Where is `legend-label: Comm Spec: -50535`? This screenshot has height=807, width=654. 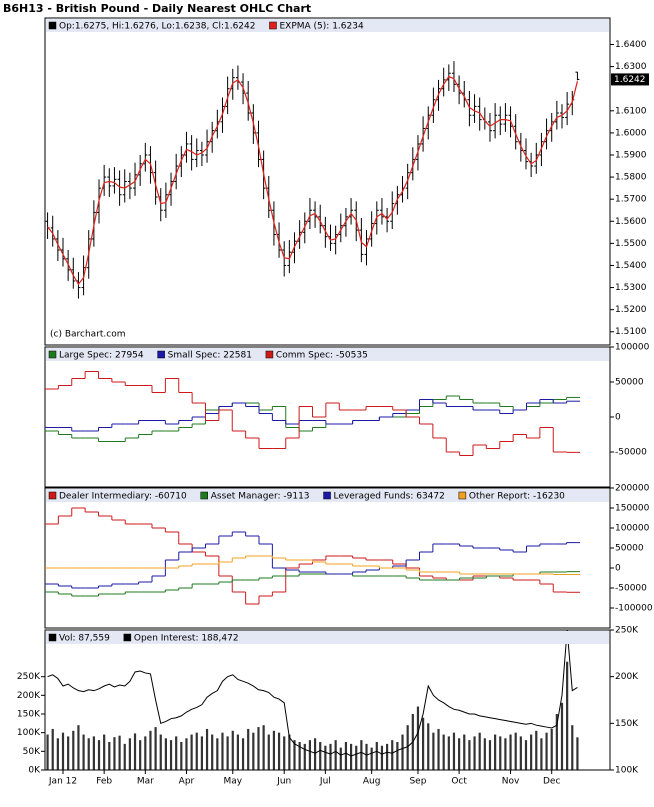 legend-label: Comm Spec: -50535 is located at coordinates (322, 356).